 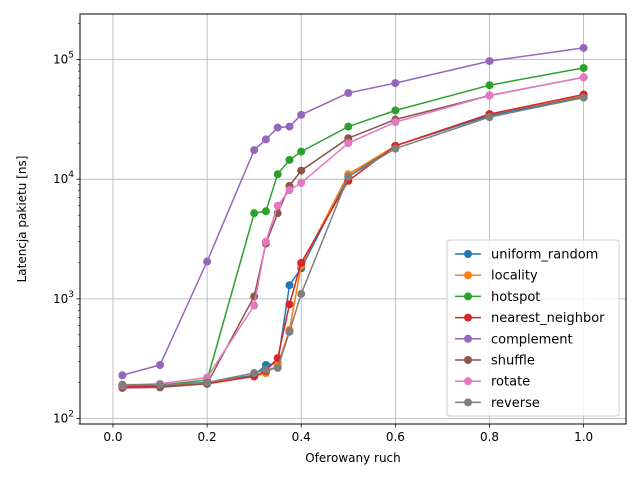 I want to click on legend-item: uniform_random, so click(x=526, y=255).